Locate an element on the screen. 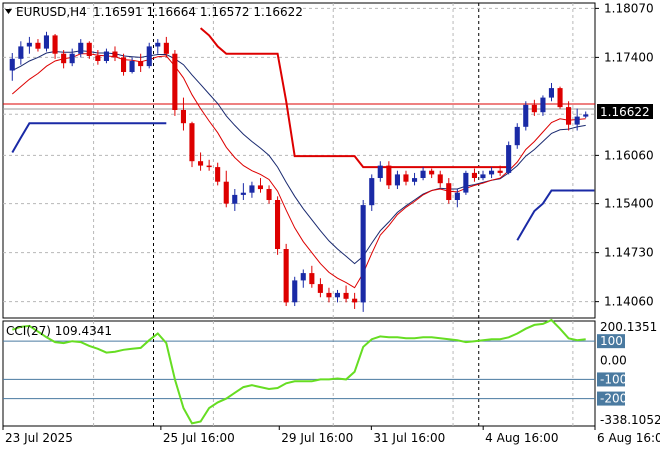  cci-title: CCI(27) 109.4341 is located at coordinates (59, 331).